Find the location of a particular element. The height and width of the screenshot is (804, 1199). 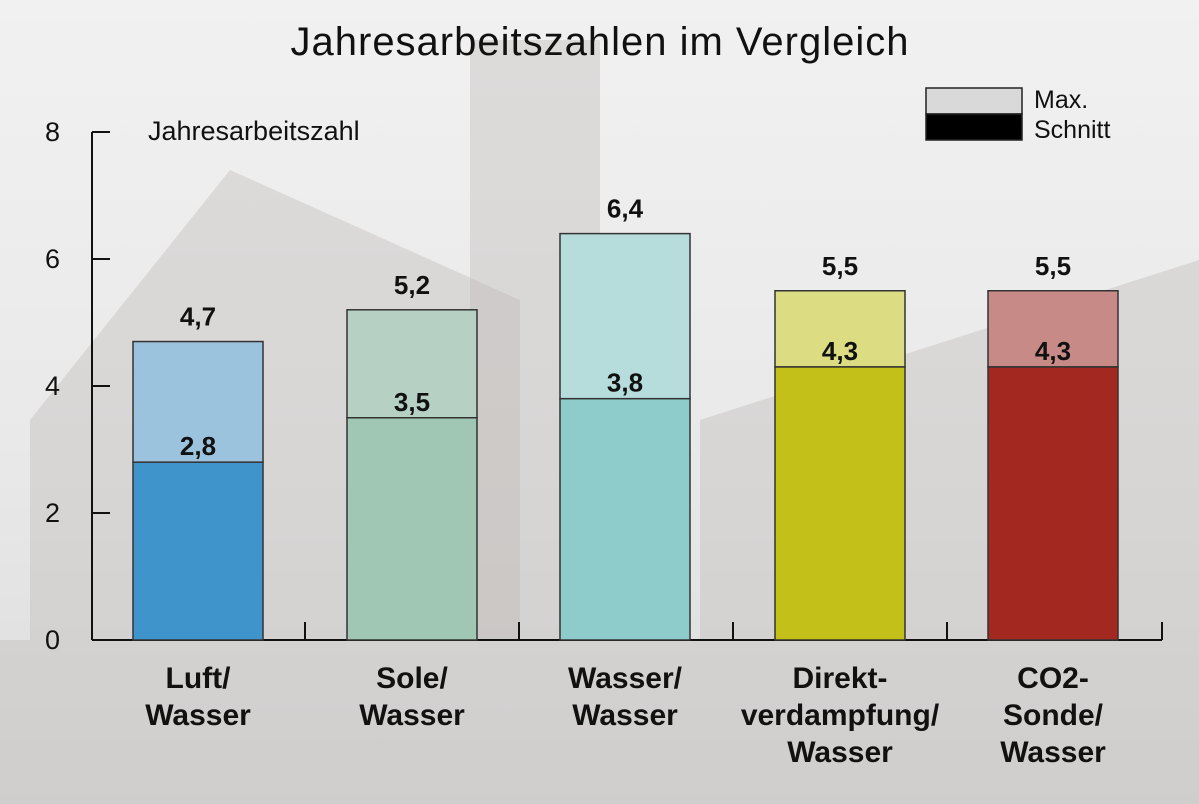

legend: Max. Schnitt is located at coordinates (1017, 115).